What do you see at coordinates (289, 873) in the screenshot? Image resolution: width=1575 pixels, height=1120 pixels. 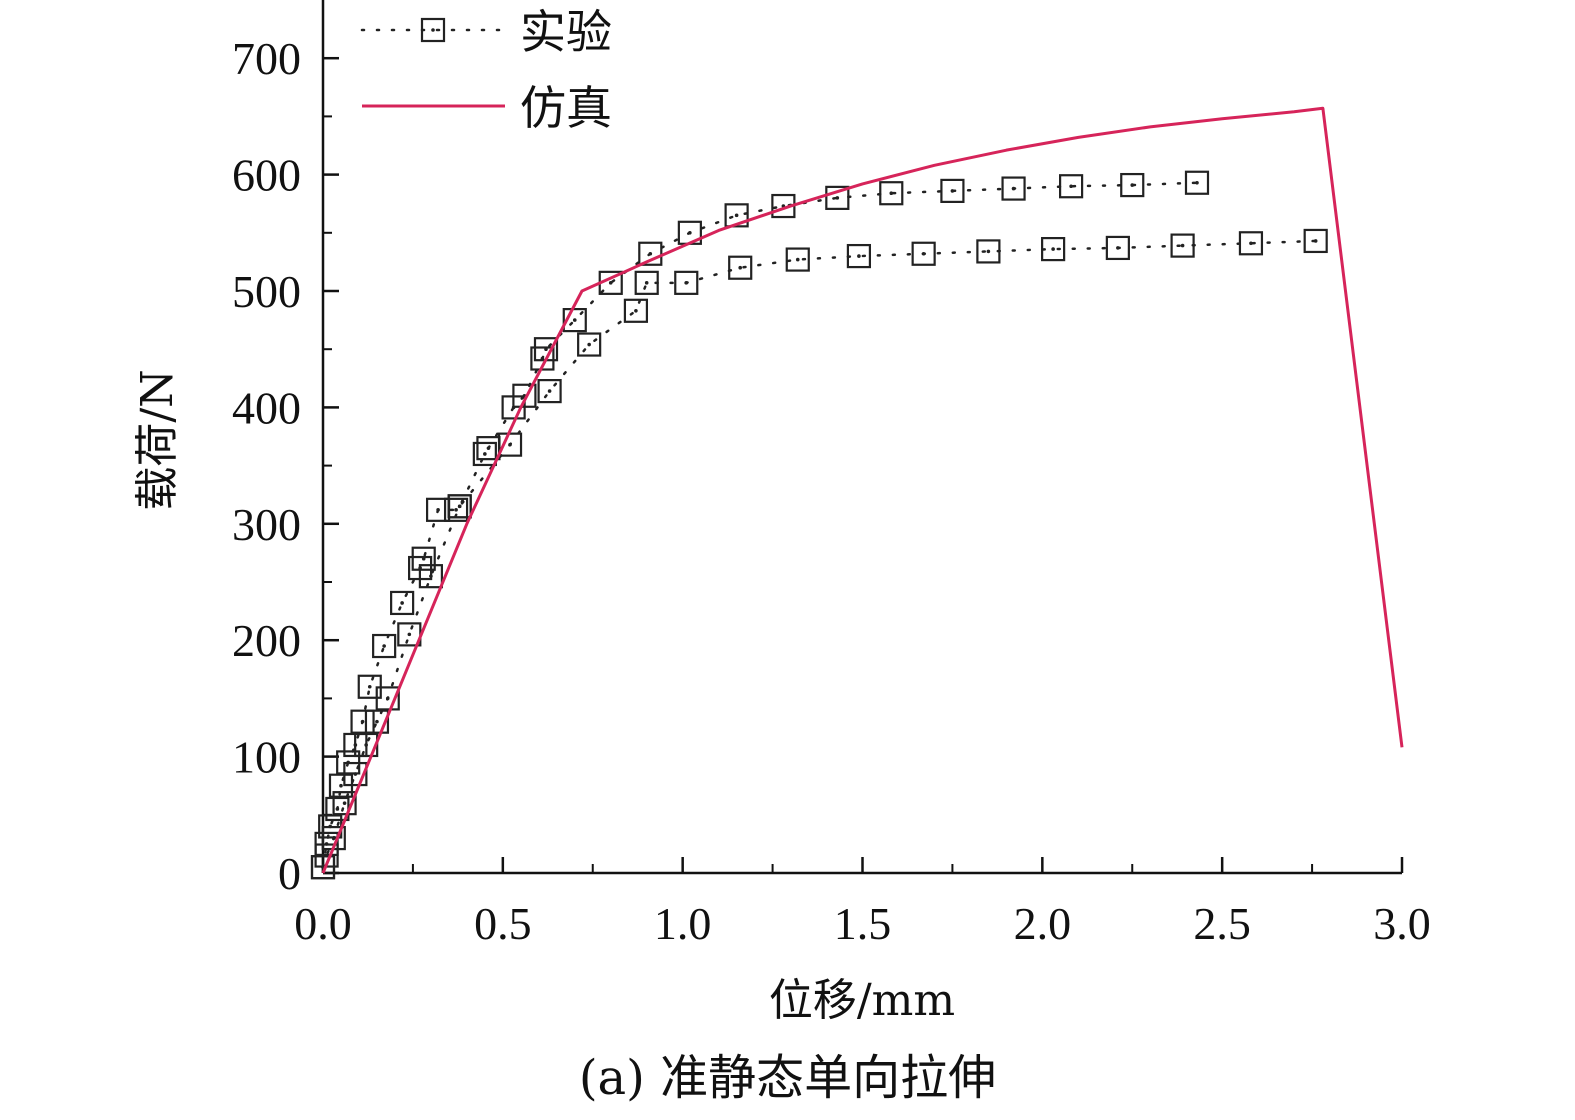 I see `y-tick-label: 0` at bounding box center [289, 873].